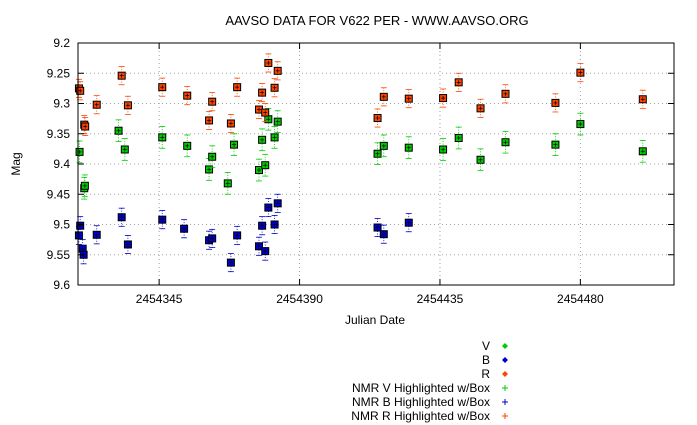  What do you see at coordinates (61, 285) in the screenshot?
I see `y-tick-label: 9.6` at bounding box center [61, 285].